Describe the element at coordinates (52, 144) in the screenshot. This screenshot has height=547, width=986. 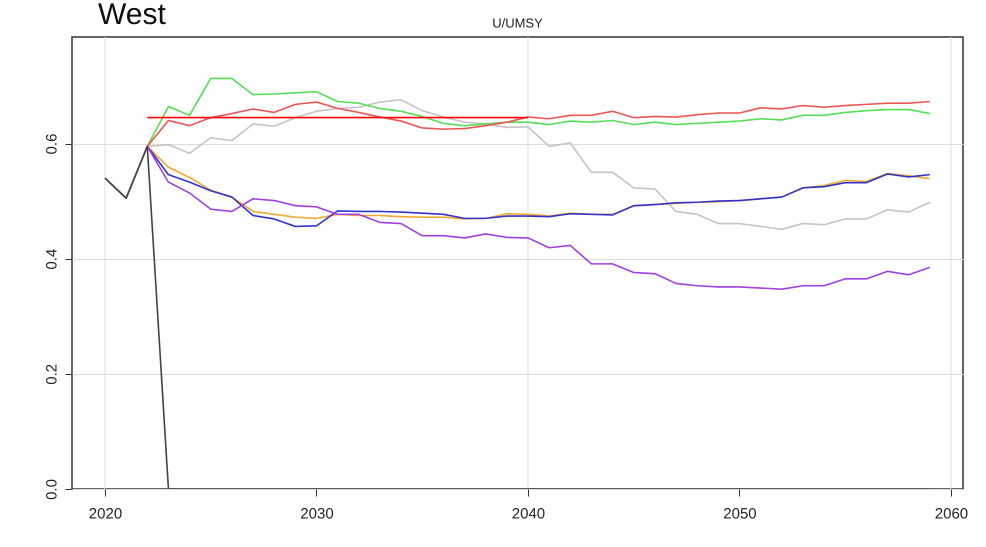
I see `y-tick-label: 0.6` at that location.